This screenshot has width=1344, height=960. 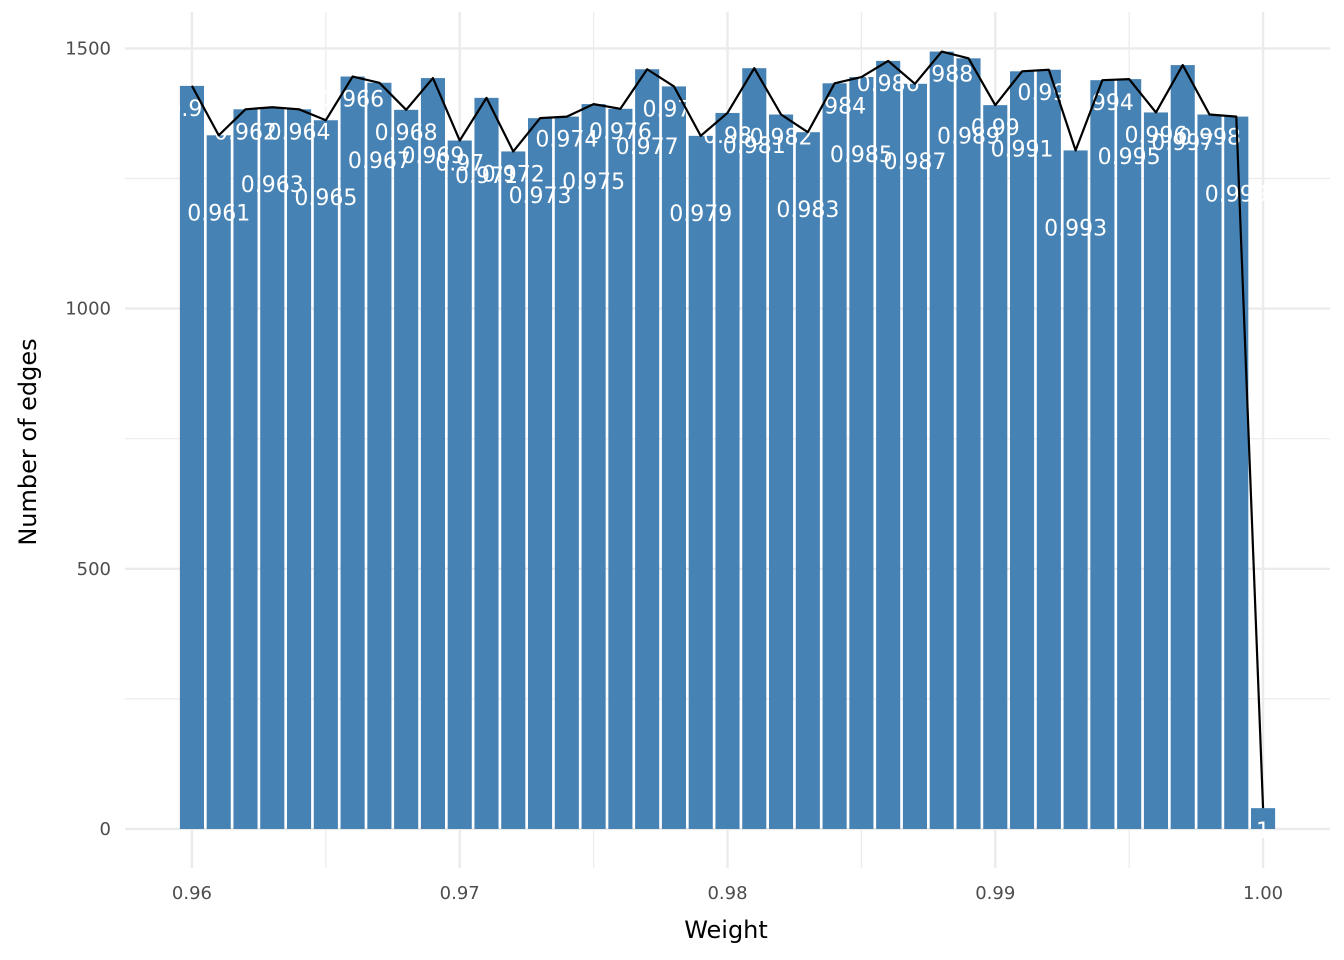 What do you see at coordinates (807, 210) in the screenshot?
I see `bar-value-label: 0.983` at bounding box center [807, 210].